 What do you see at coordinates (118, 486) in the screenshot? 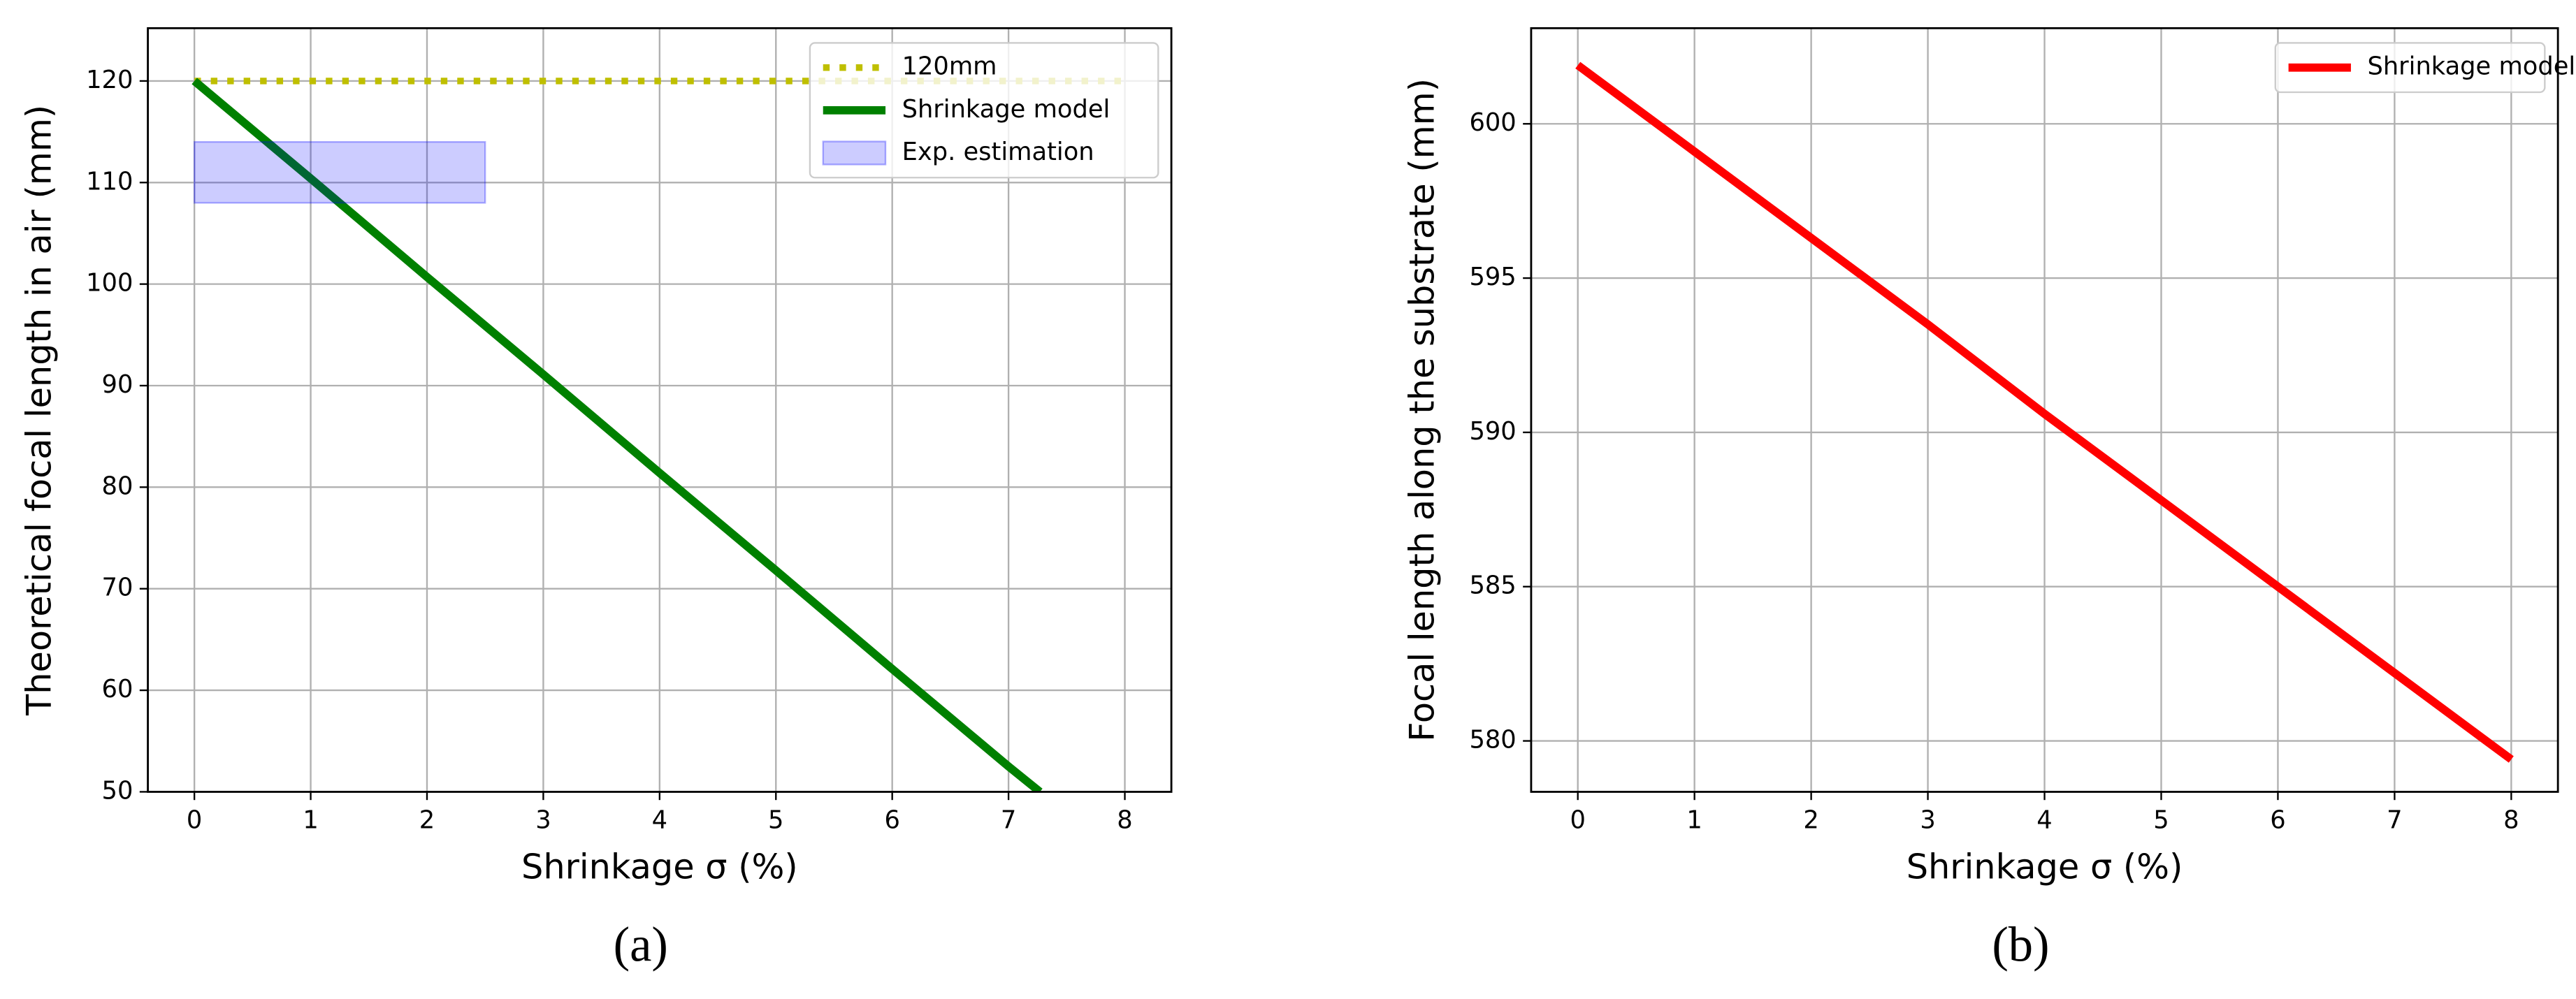
I see `y-tick-label: 80` at bounding box center [118, 486].